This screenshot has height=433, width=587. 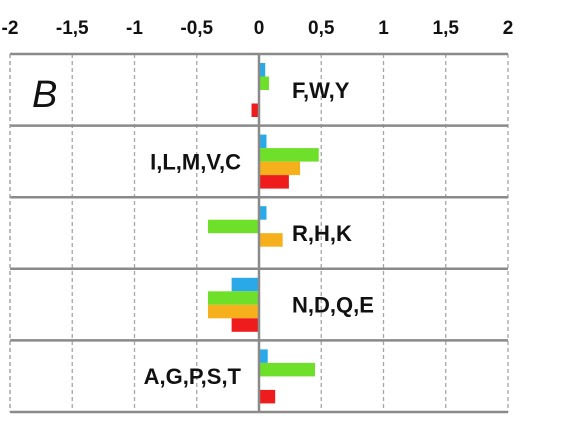 What do you see at coordinates (196, 28) in the screenshot?
I see `x-tick-label: -0,5` at bounding box center [196, 28].